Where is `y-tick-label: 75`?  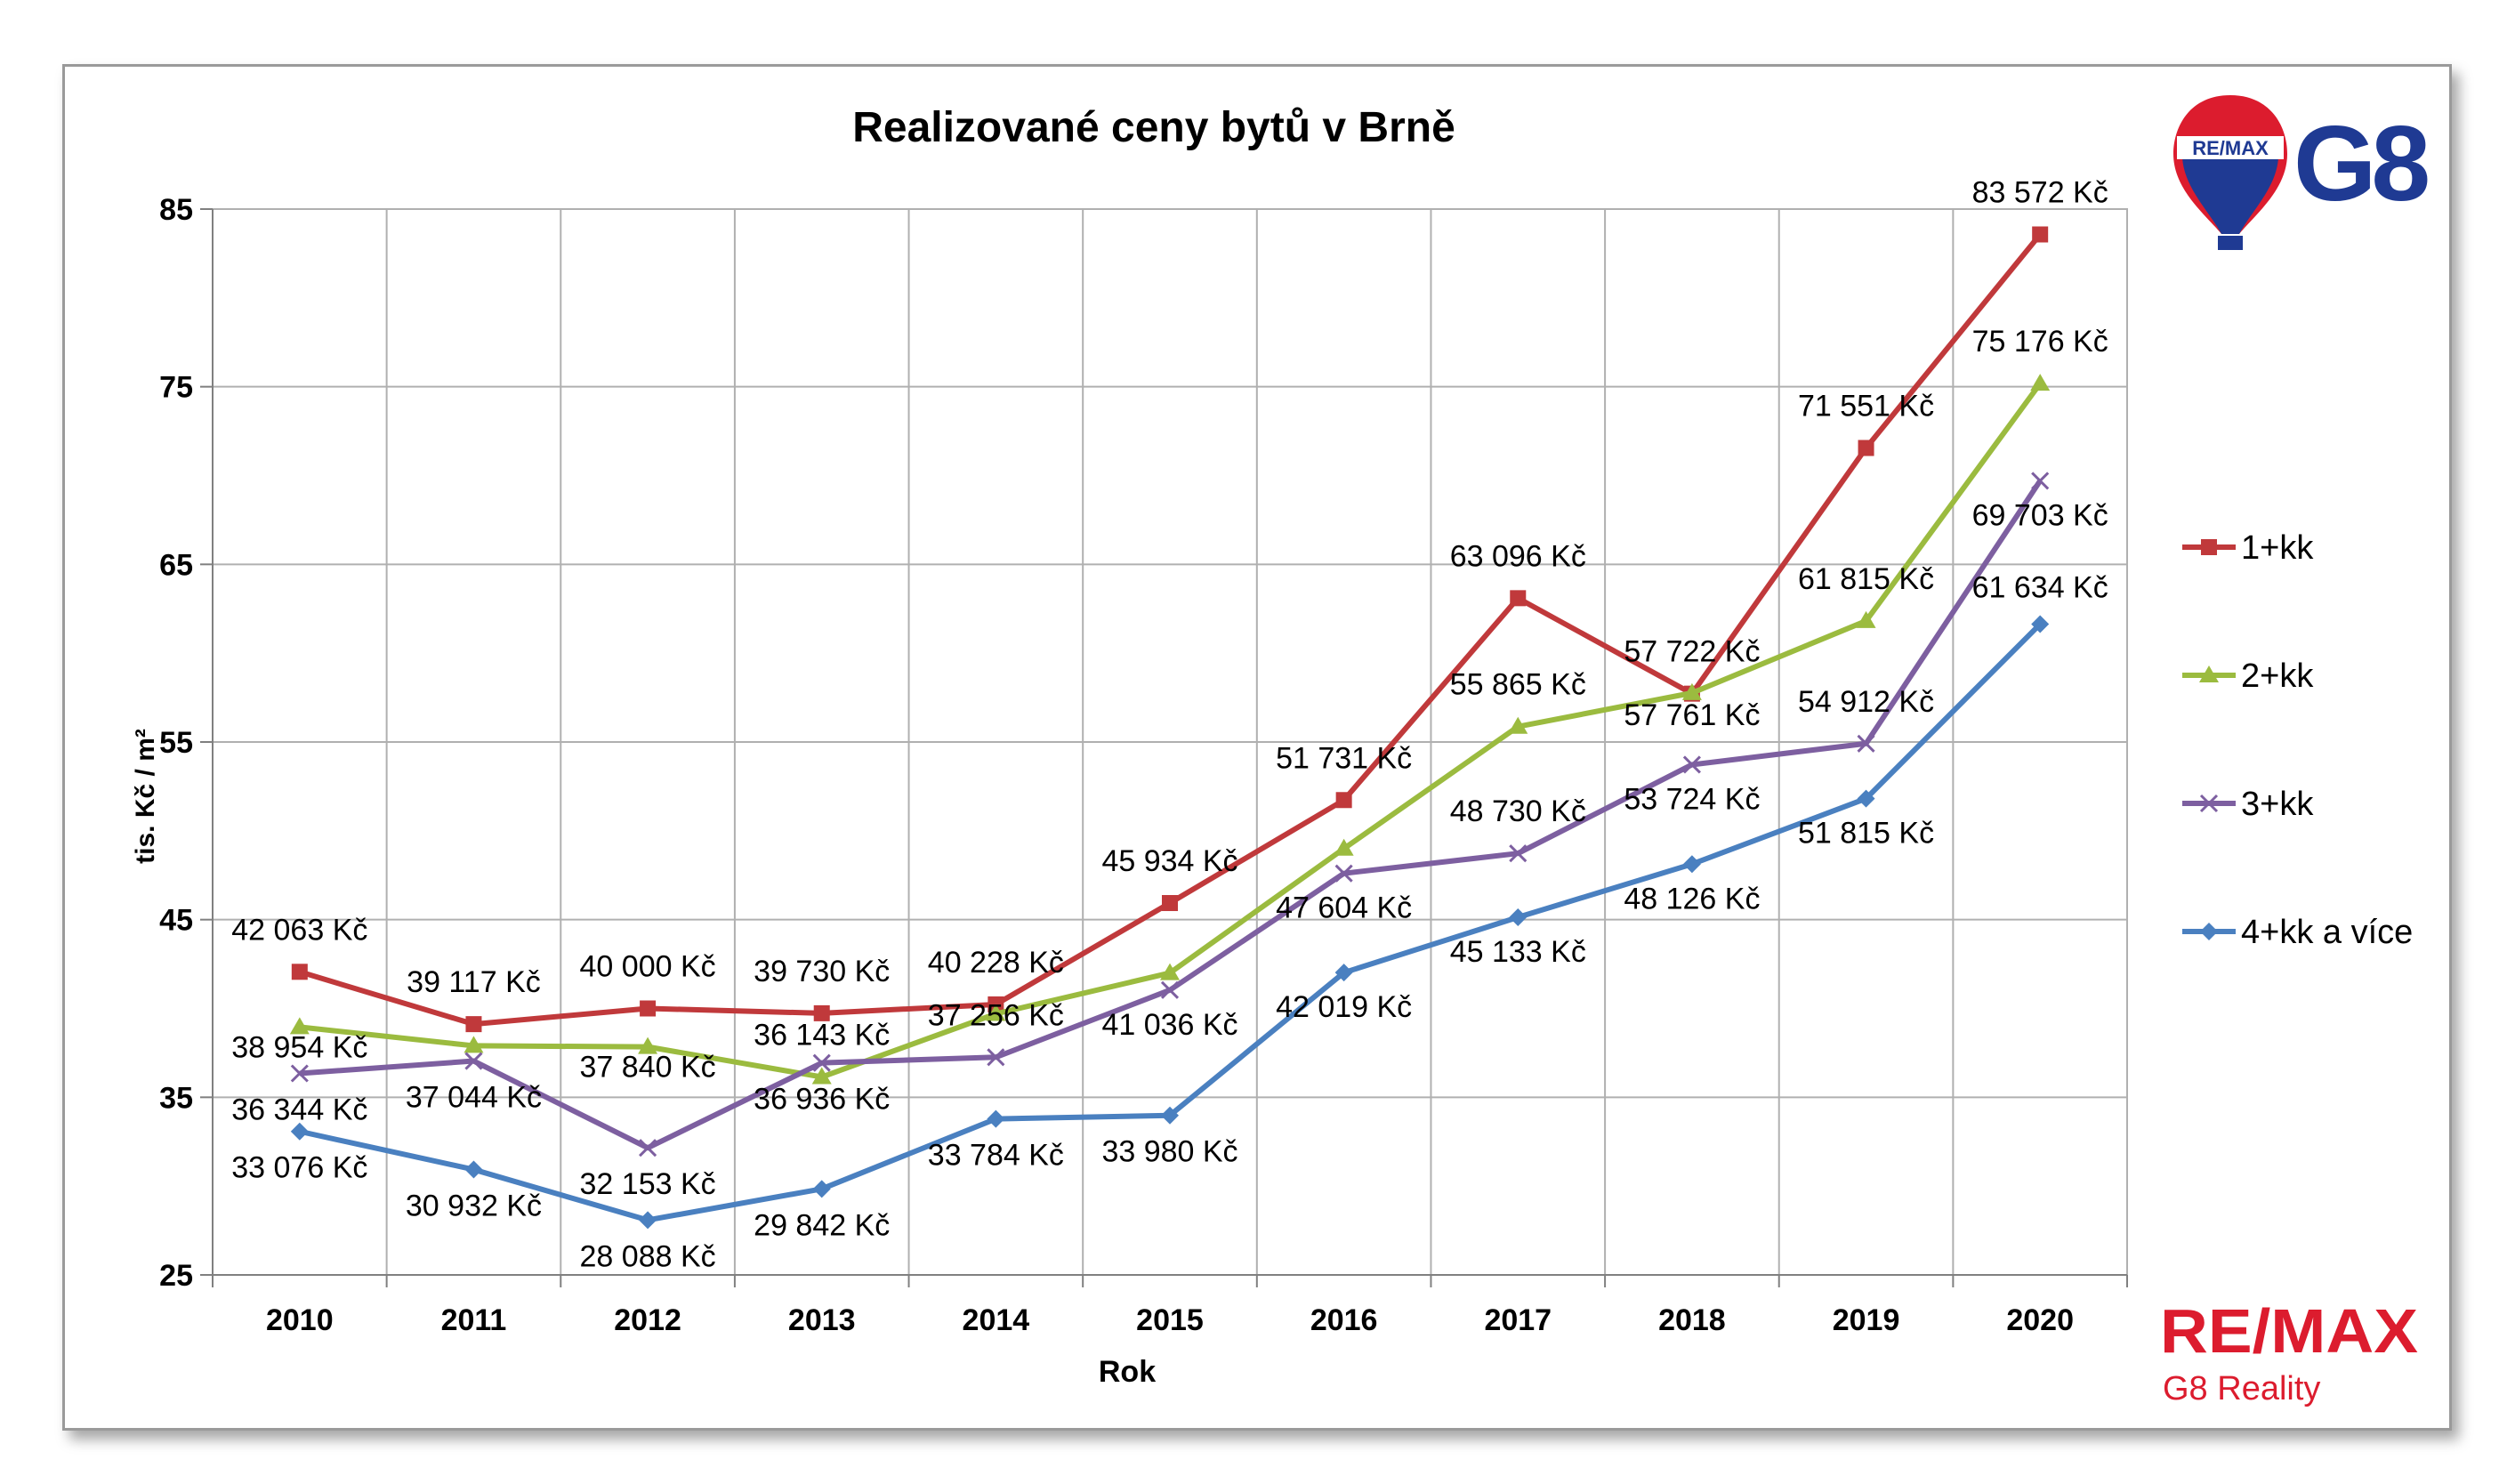 y-tick-label: 75 is located at coordinates (176, 388).